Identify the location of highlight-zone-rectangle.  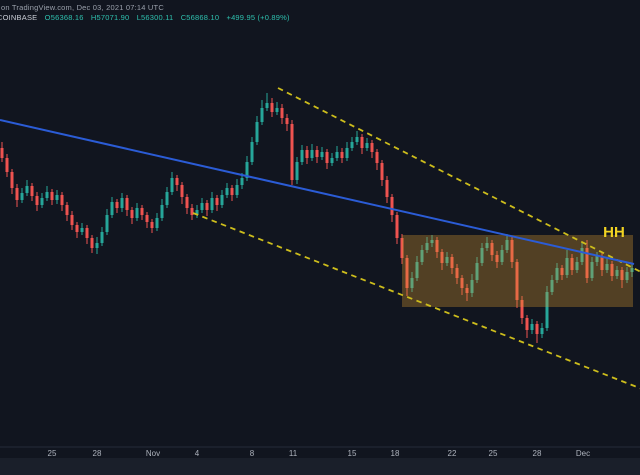
(517, 271).